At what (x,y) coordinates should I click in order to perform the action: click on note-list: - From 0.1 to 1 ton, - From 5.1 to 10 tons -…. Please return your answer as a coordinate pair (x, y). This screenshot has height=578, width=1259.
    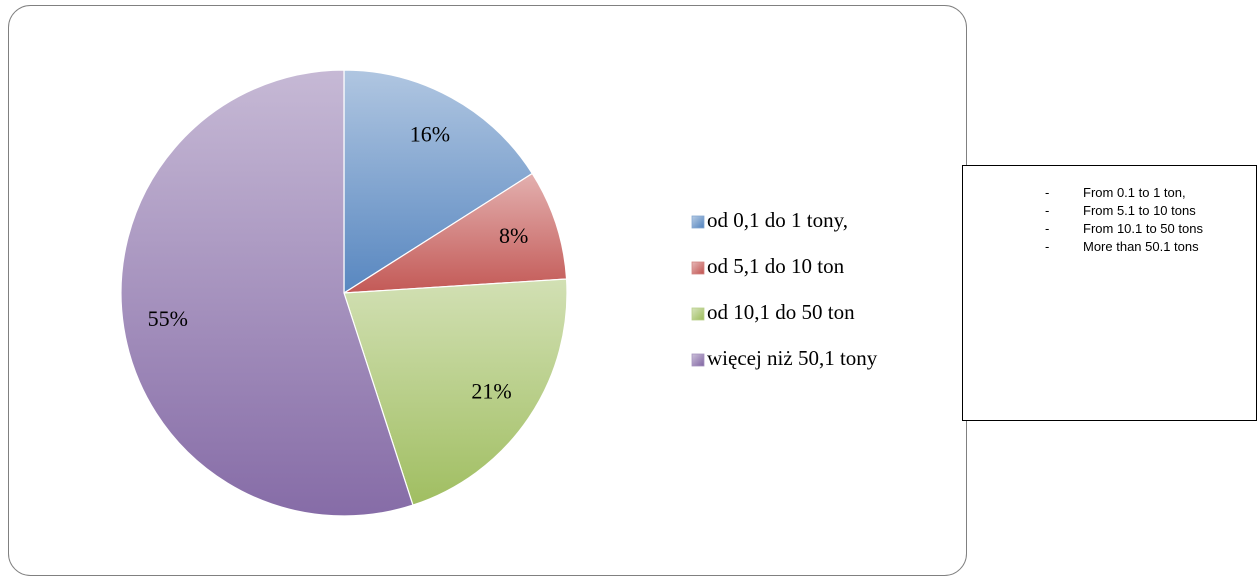
    Looking at the image, I should click on (1109, 210).